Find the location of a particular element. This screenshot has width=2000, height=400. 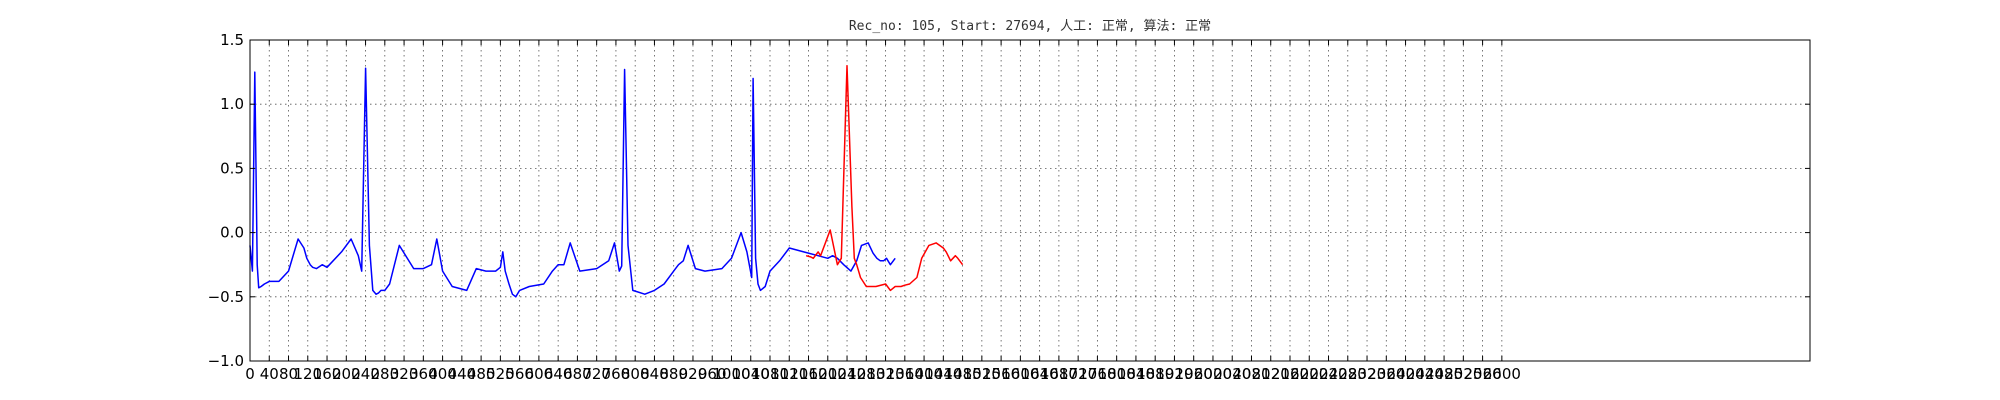

x-tick-label: 2120 is located at coordinates (1271, 374).